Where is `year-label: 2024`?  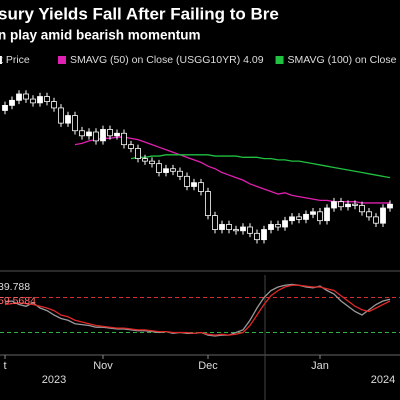 year-label: 2024 is located at coordinates (383, 380).